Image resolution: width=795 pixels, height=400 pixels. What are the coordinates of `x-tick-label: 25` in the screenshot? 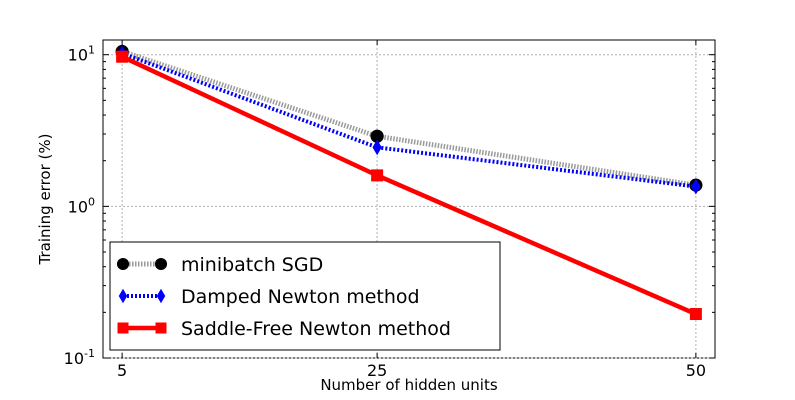 It's located at (377, 370).